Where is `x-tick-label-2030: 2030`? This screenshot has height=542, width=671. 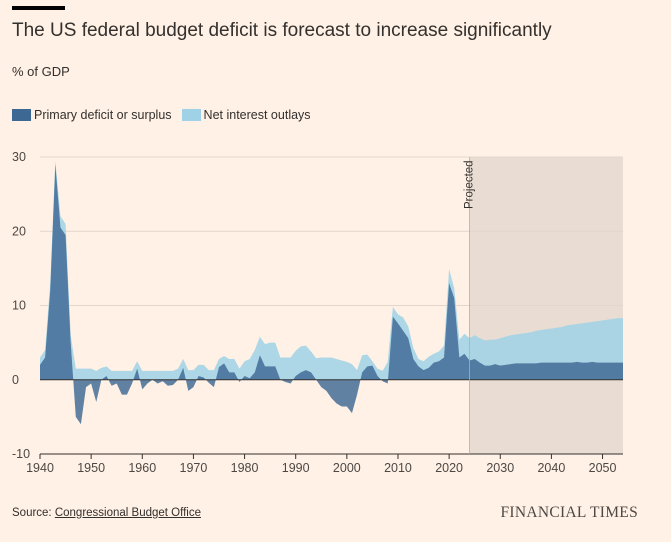
x-tick-label-2030: 2030 is located at coordinates (500, 468).